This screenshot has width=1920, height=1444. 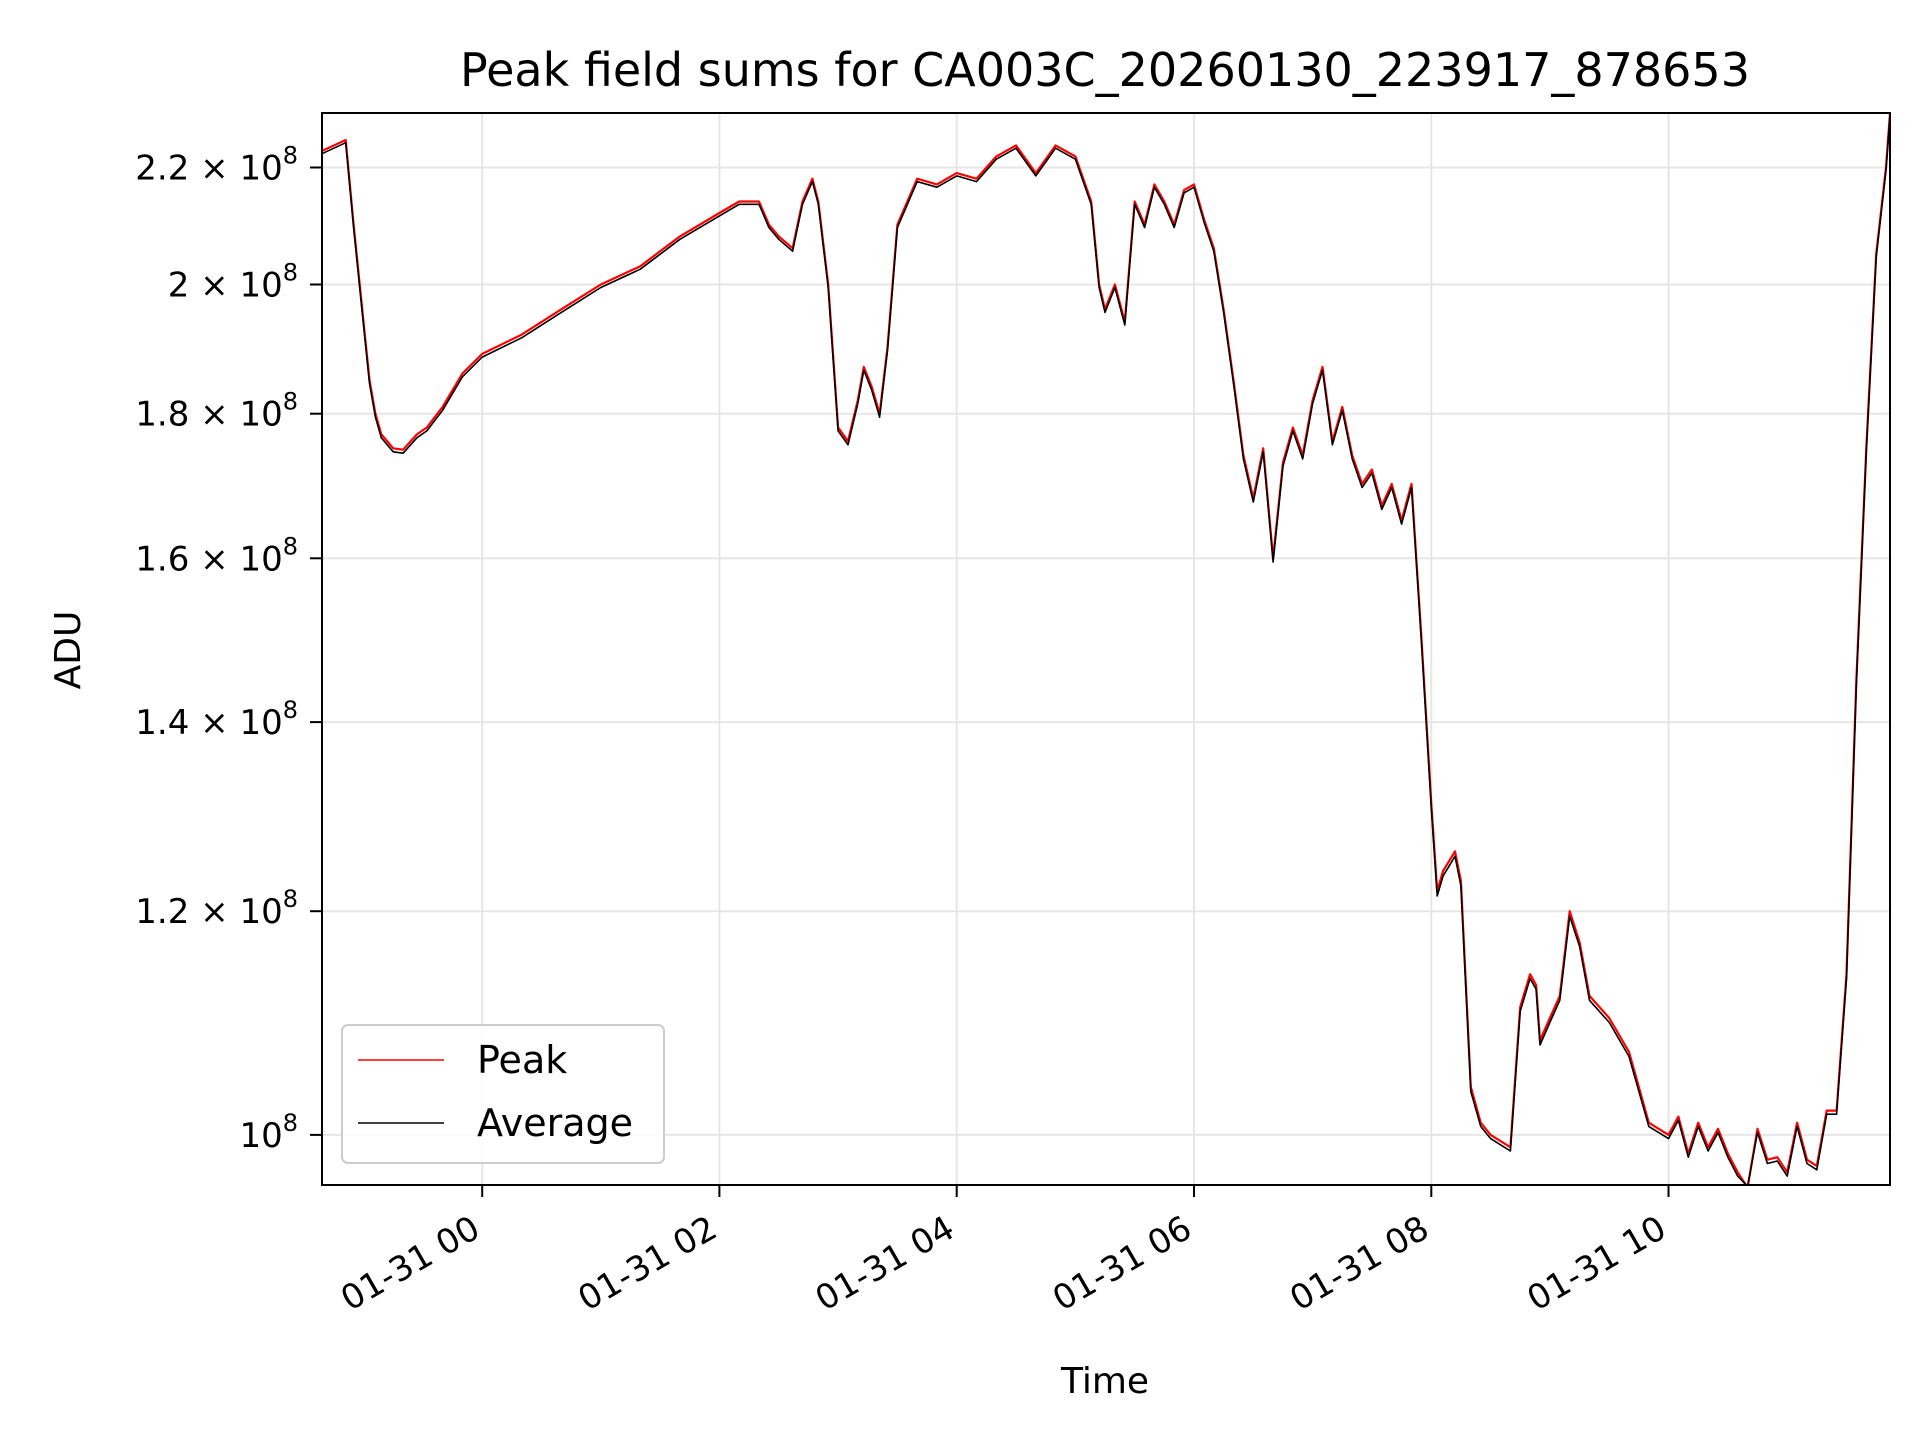 I want to click on x-tick-label: 01-31 10, so click(x=1597, y=1263).